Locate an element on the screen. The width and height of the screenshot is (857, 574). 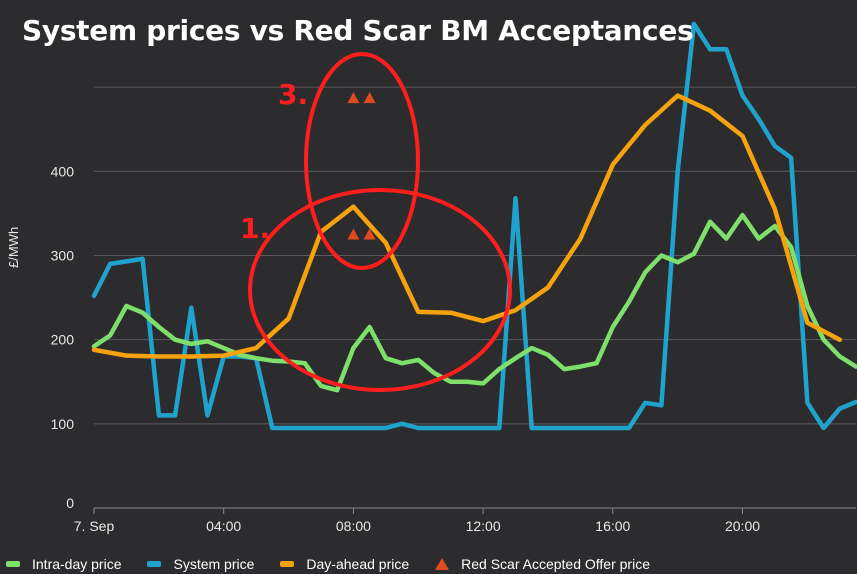
legend-item-intraday: Intra-day price is located at coordinates (63, 564).